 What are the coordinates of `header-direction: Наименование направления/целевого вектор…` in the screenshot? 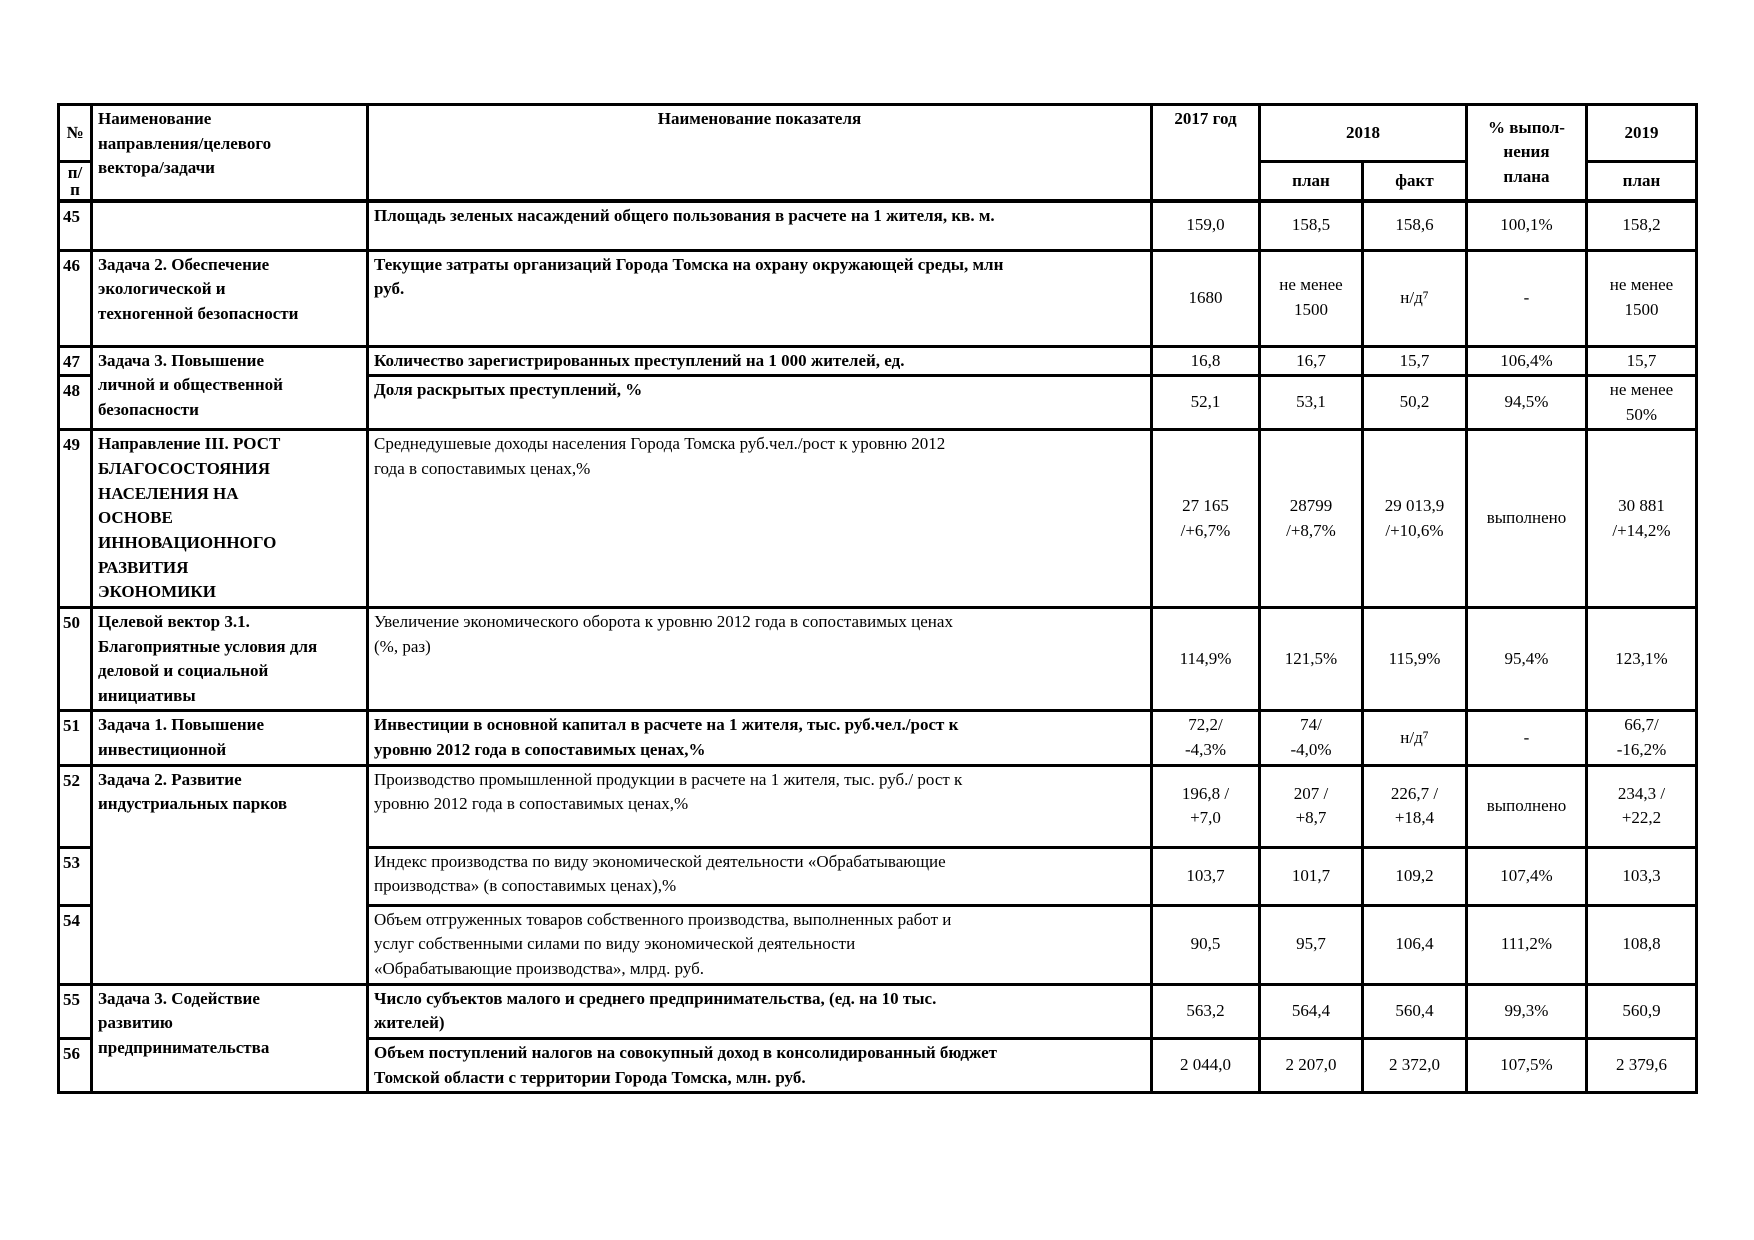 It's located at (229, 153).